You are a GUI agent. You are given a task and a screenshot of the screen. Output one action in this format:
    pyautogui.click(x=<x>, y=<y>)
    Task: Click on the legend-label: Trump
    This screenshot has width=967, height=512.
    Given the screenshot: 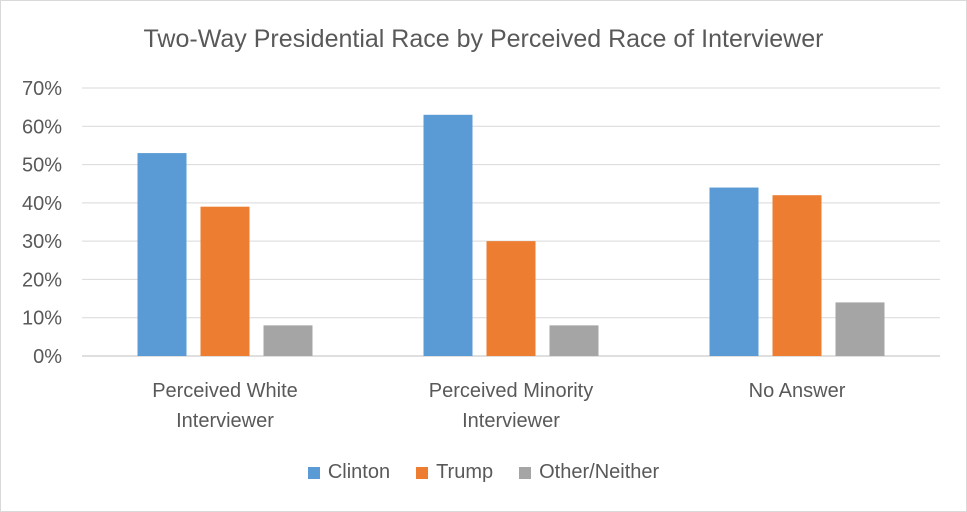 What is the action you would take?
    pyautogui.click(x=465, y=472)
    